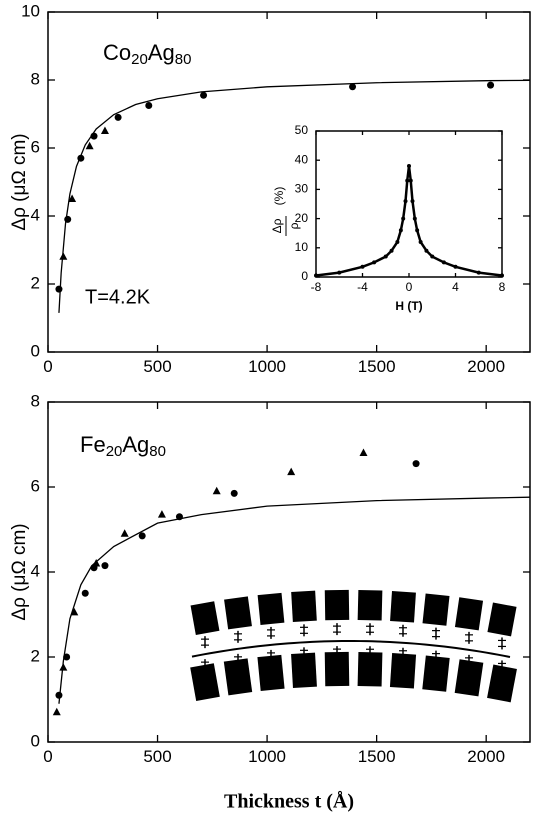  What do you see at coordinates (157, 451) in the screenshot?
I see `label-part: 80` at bounding box center [157, 451].